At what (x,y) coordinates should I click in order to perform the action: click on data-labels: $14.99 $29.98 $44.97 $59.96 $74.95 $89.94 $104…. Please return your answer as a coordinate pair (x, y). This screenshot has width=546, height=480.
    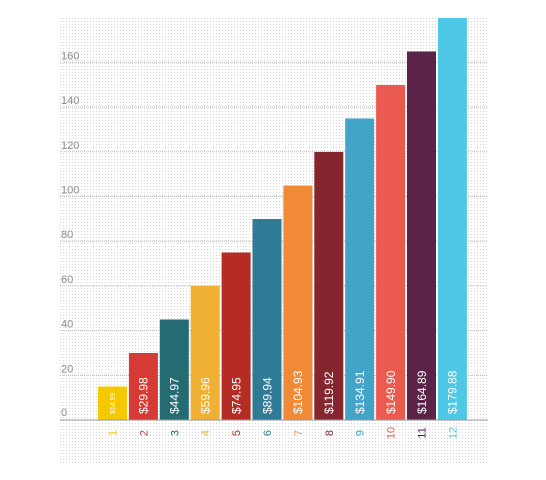
    Looking at the image, I should click on (285, 392).